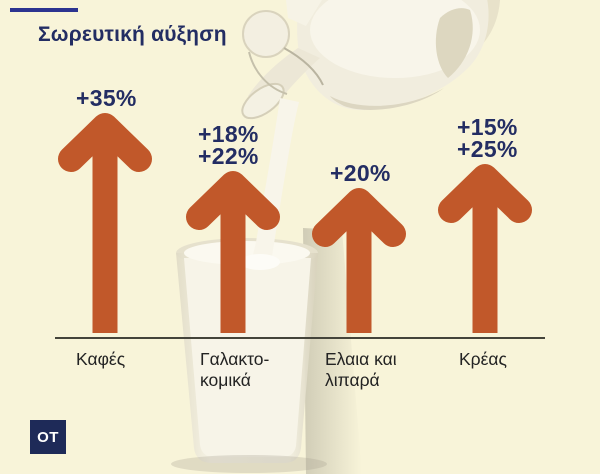 The width and height of the screenshot is (600, 474). Describe the element at coordinates (300, 338) in the screenshot. I see `axis-baseline` at that location.